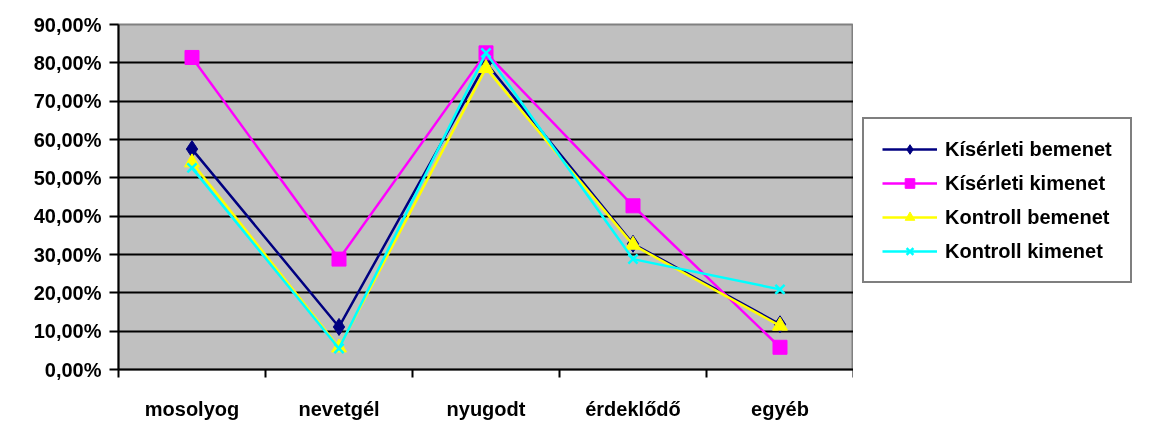 Image resolution: width=1151 pixels, height=426 pixels. Describe the element at coordinates (633, 408) in the screenshot. I see `x-tick-label: érdeklődő` at that location.